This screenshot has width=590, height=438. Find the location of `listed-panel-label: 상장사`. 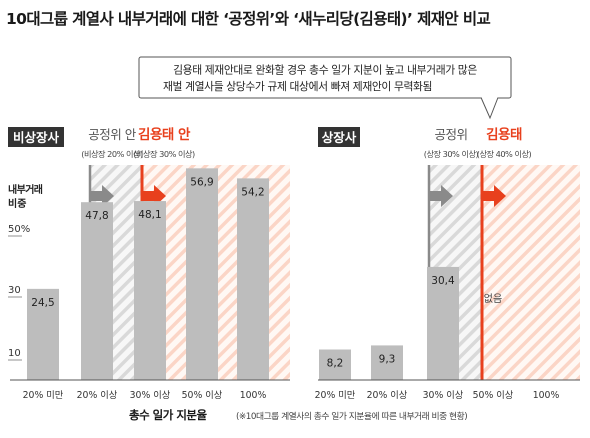

listed-panel-label: 상장사 is located at coordinates (339, 137).